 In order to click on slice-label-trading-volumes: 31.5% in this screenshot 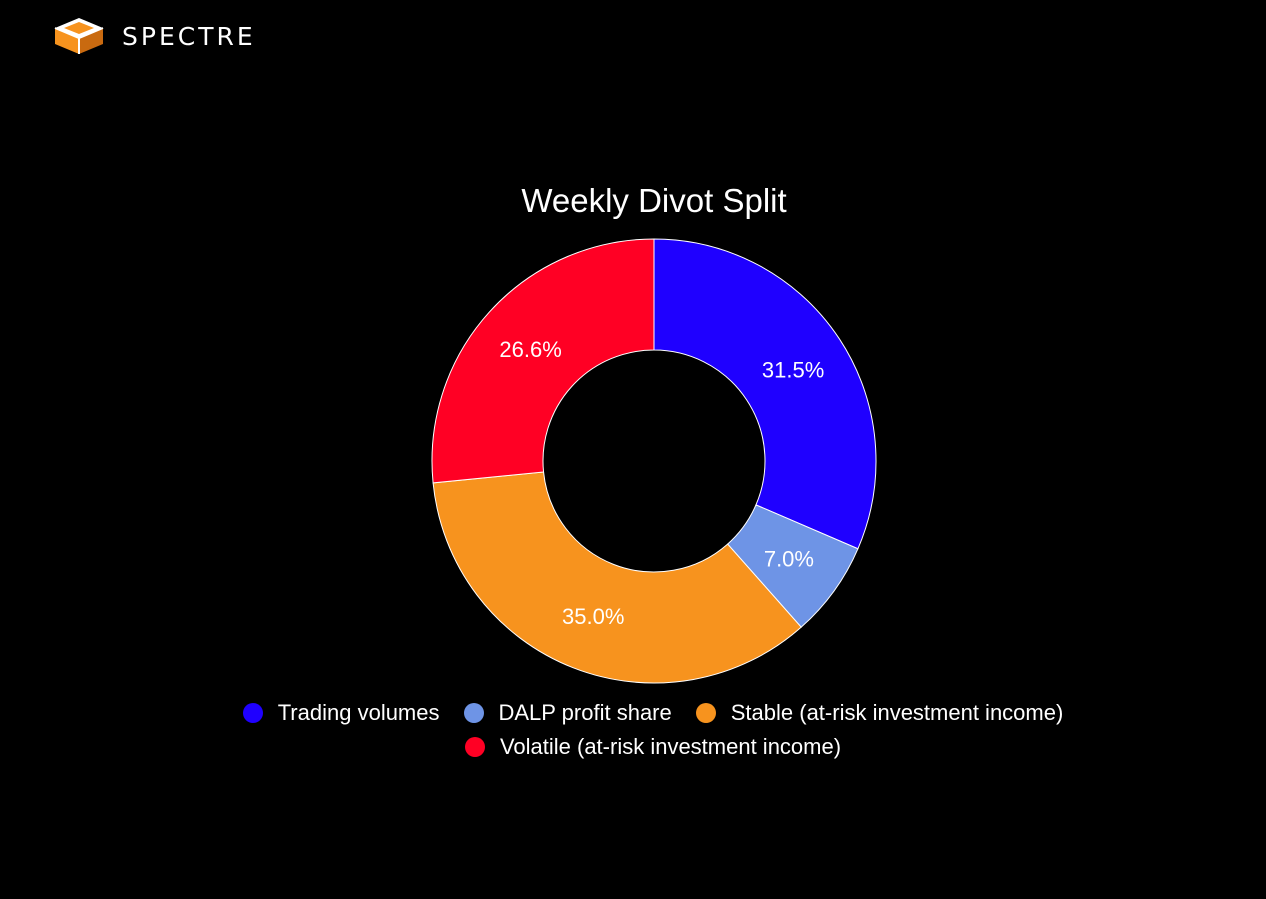, I will do `click(793, 369)`.